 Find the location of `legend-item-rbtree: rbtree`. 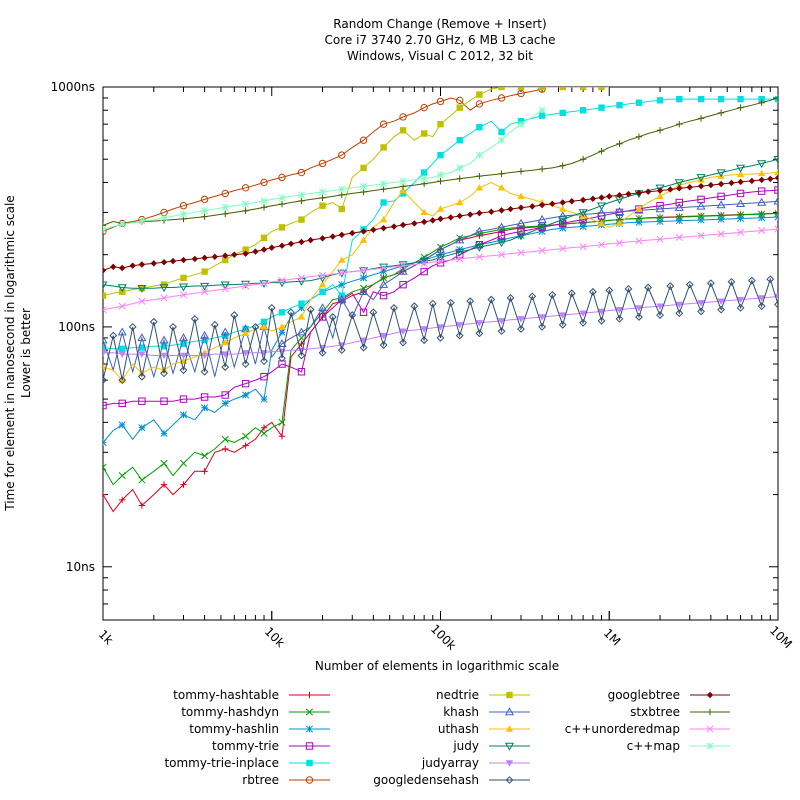

legend-item-rbtree: rbtree is located at coordinates (286, 780).